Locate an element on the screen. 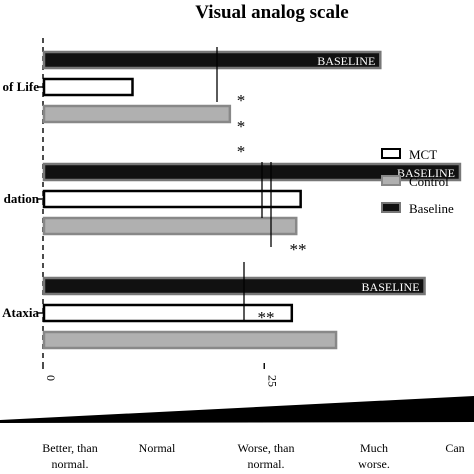 Image resolution: width=474 pixels, height=474 pixels. significance-markers: ******* is located at coordinates (261, 187).